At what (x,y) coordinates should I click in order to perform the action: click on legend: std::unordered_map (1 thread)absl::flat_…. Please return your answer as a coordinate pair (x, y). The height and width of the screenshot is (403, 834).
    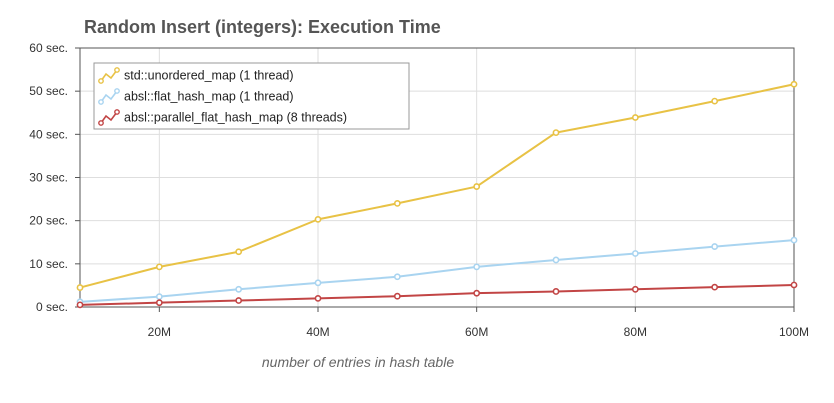
    Looking at the image, I should click on (251, 96).